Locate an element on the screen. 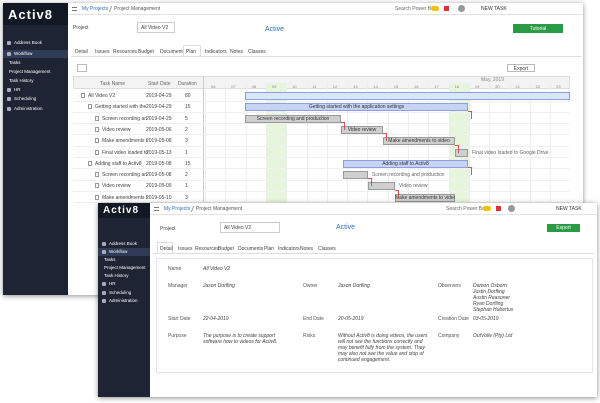 The width and height of the screenshot is (600, 403). toolbar-icon is located at coordinates (82, 68).